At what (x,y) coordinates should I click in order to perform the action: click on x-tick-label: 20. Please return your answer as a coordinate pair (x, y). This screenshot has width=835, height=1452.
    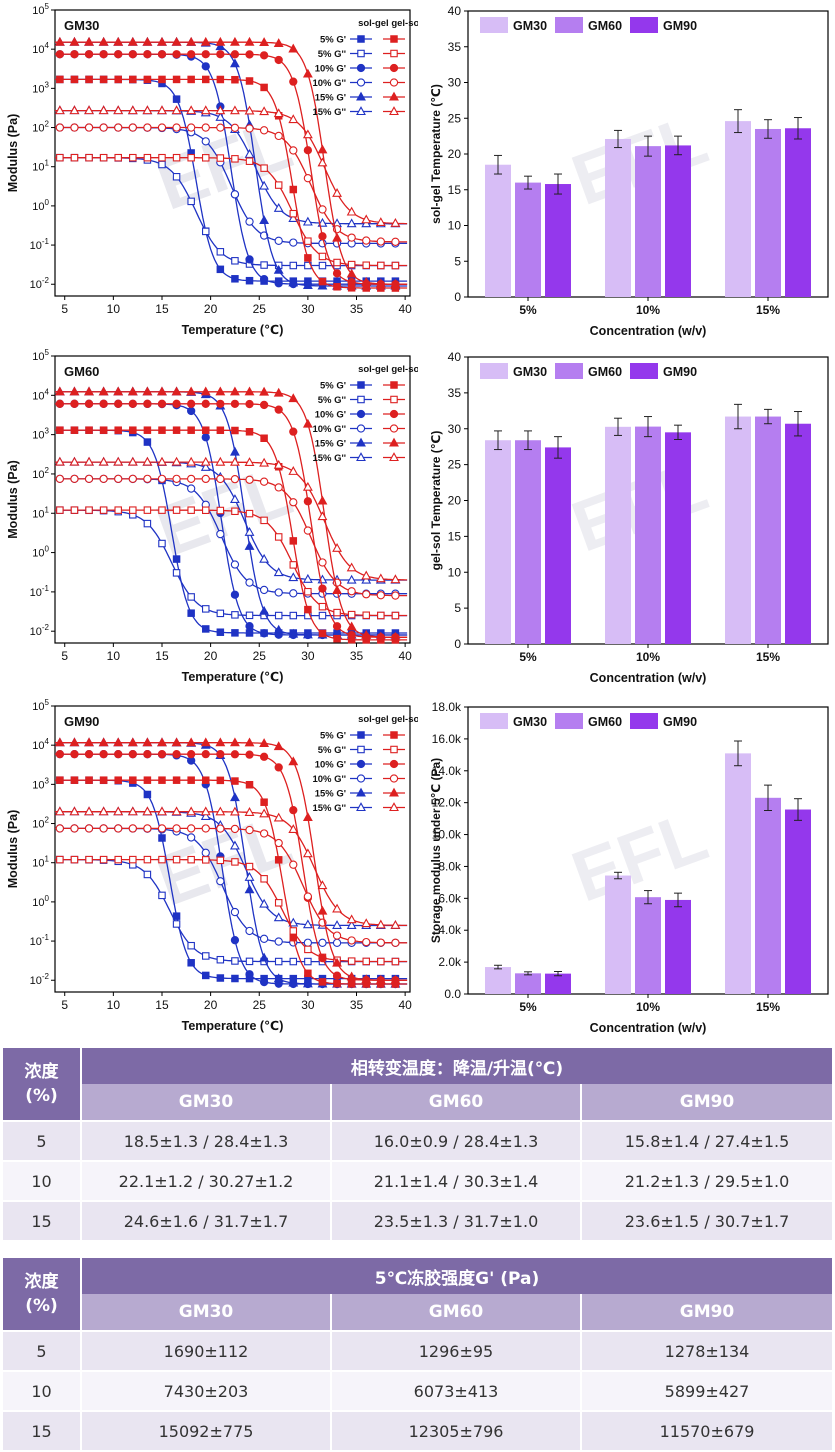
    Looking at the image, I should click on (211, 309).